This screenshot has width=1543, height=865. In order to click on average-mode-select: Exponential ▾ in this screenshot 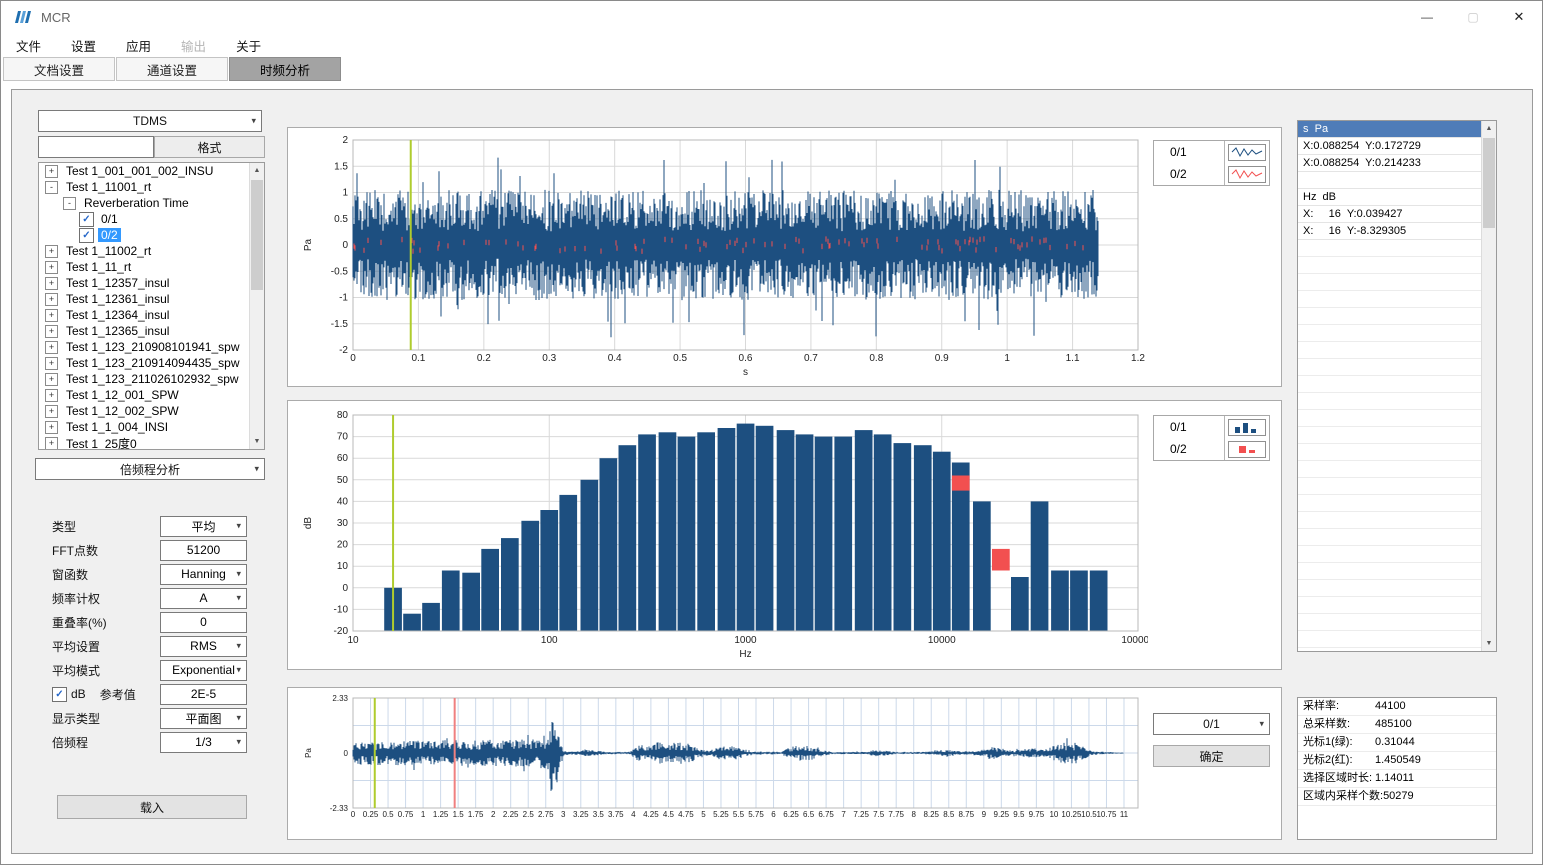, I will do `click(203, 670)`.